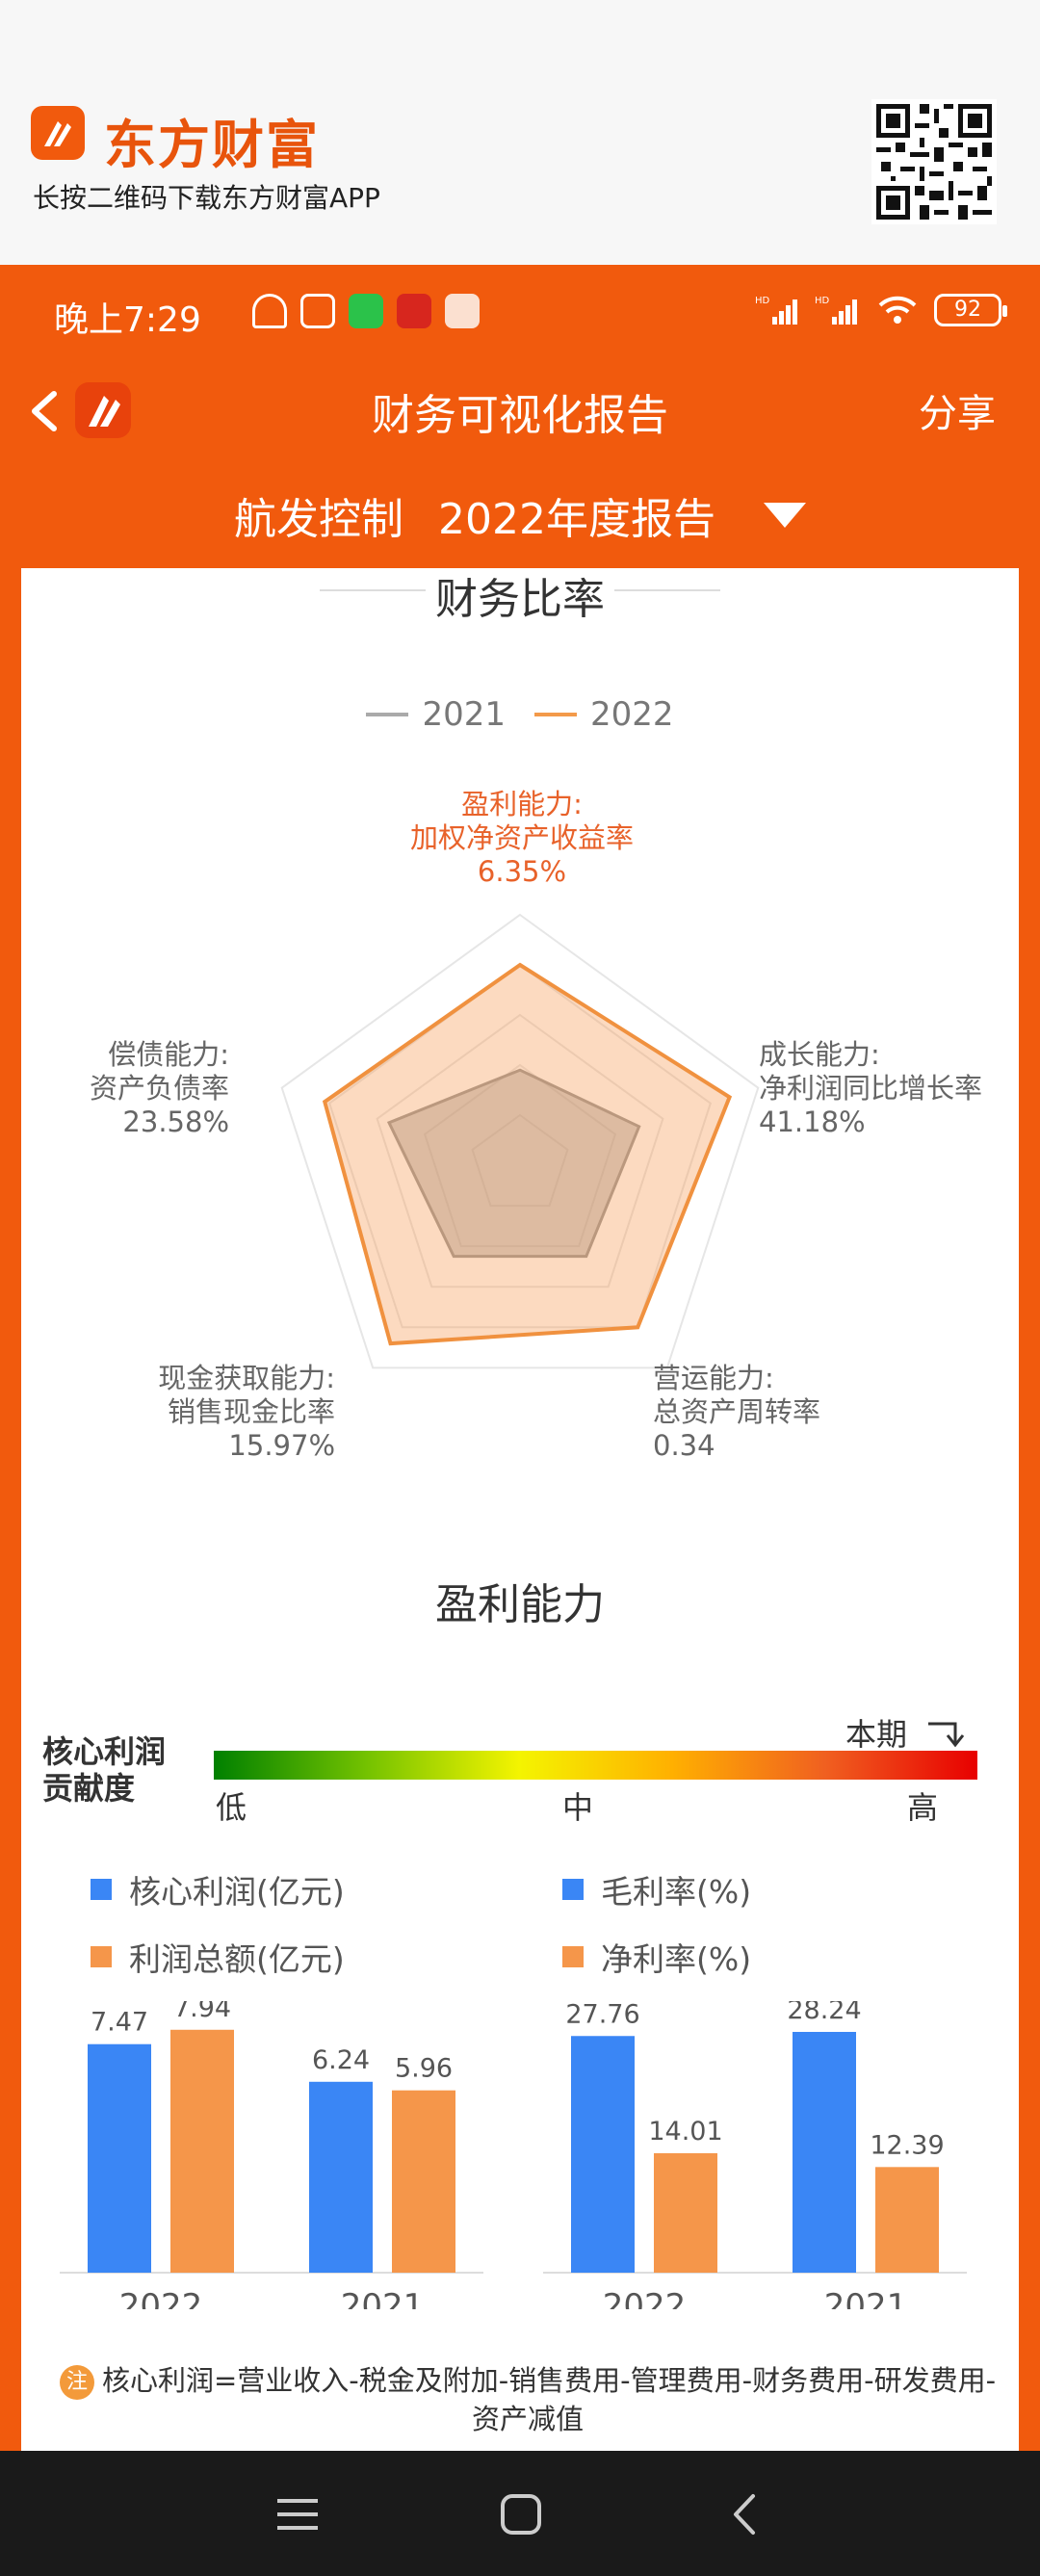 This screenshot has height=2576, width=1040. Describe the element at coordinates (424, 2069) in the screenshot. I see `bar-value-label: 5.96` at that location.